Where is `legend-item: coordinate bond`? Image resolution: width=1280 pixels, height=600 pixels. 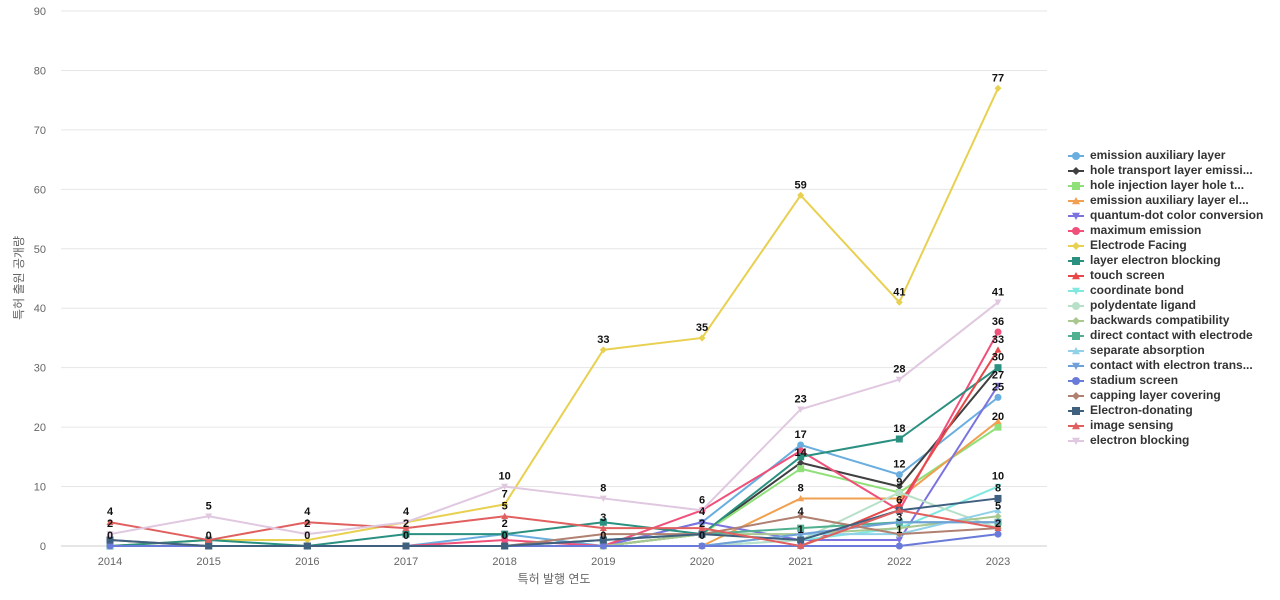
legend-item: coordinate bond is located at coordinates (1165, 290).